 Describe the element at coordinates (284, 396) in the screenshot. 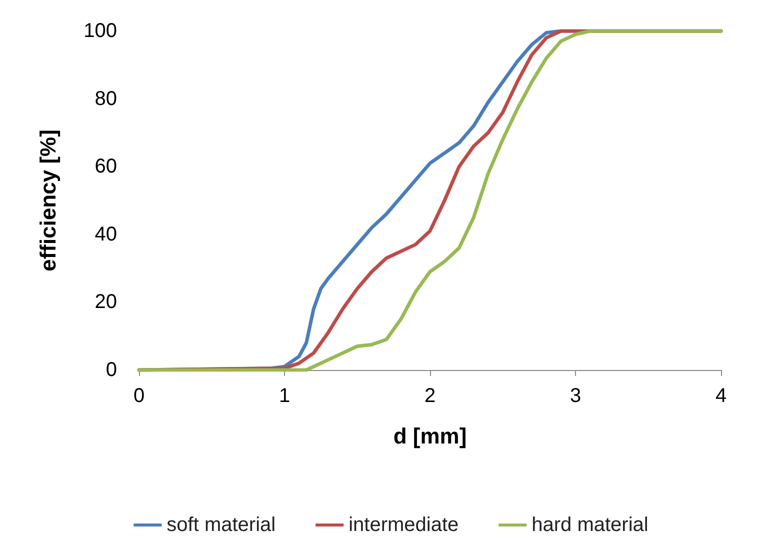

I see `x-tick-label: 1` at that location.